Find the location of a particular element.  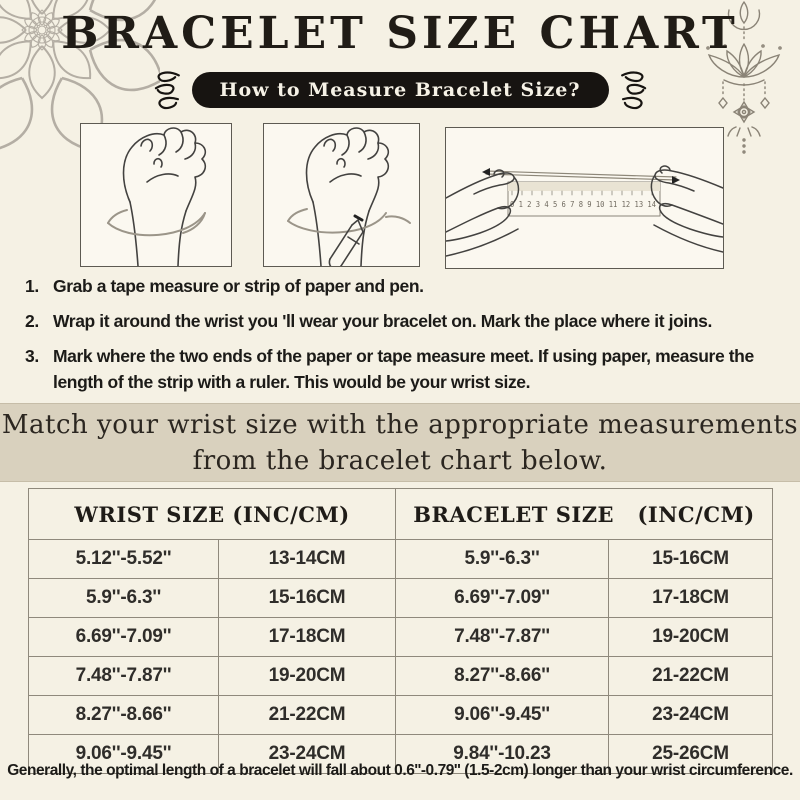

ruler-icon: 0 1 2 3 4 5 6 7 8 9 10 11 12 13 14 is located at coordinates (584, 199).